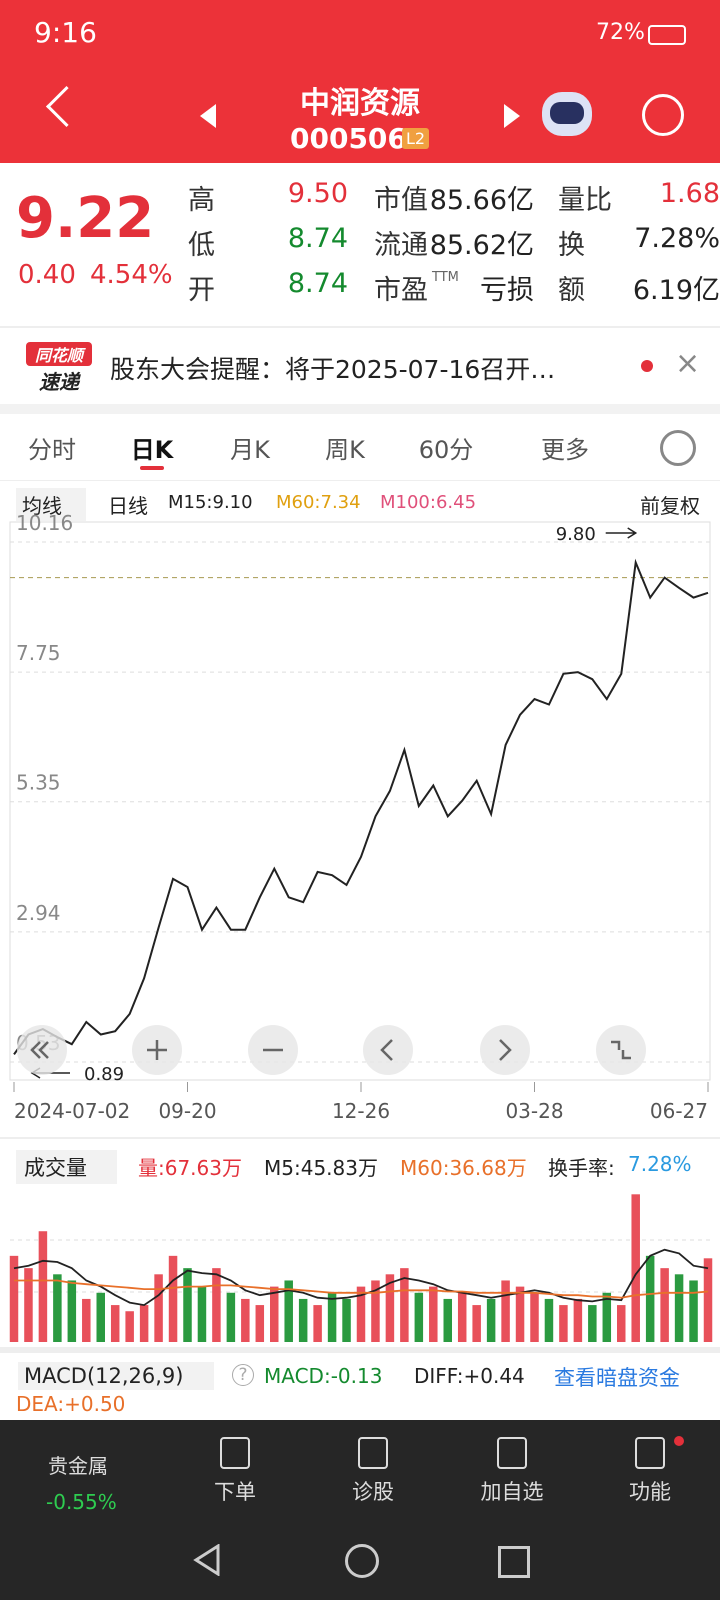  I want to click on x-tick-label: 09-20, so click(187, 1111).